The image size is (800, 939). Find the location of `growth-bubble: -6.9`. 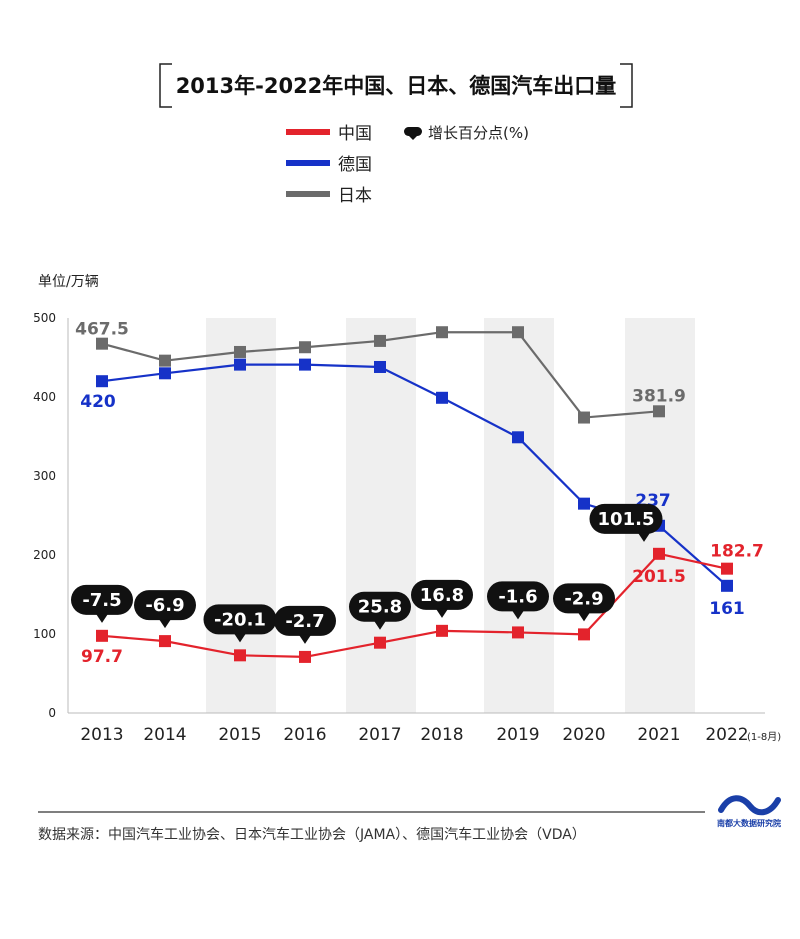

growth-bubble: -6.9 is located at coordinates (165, 609).